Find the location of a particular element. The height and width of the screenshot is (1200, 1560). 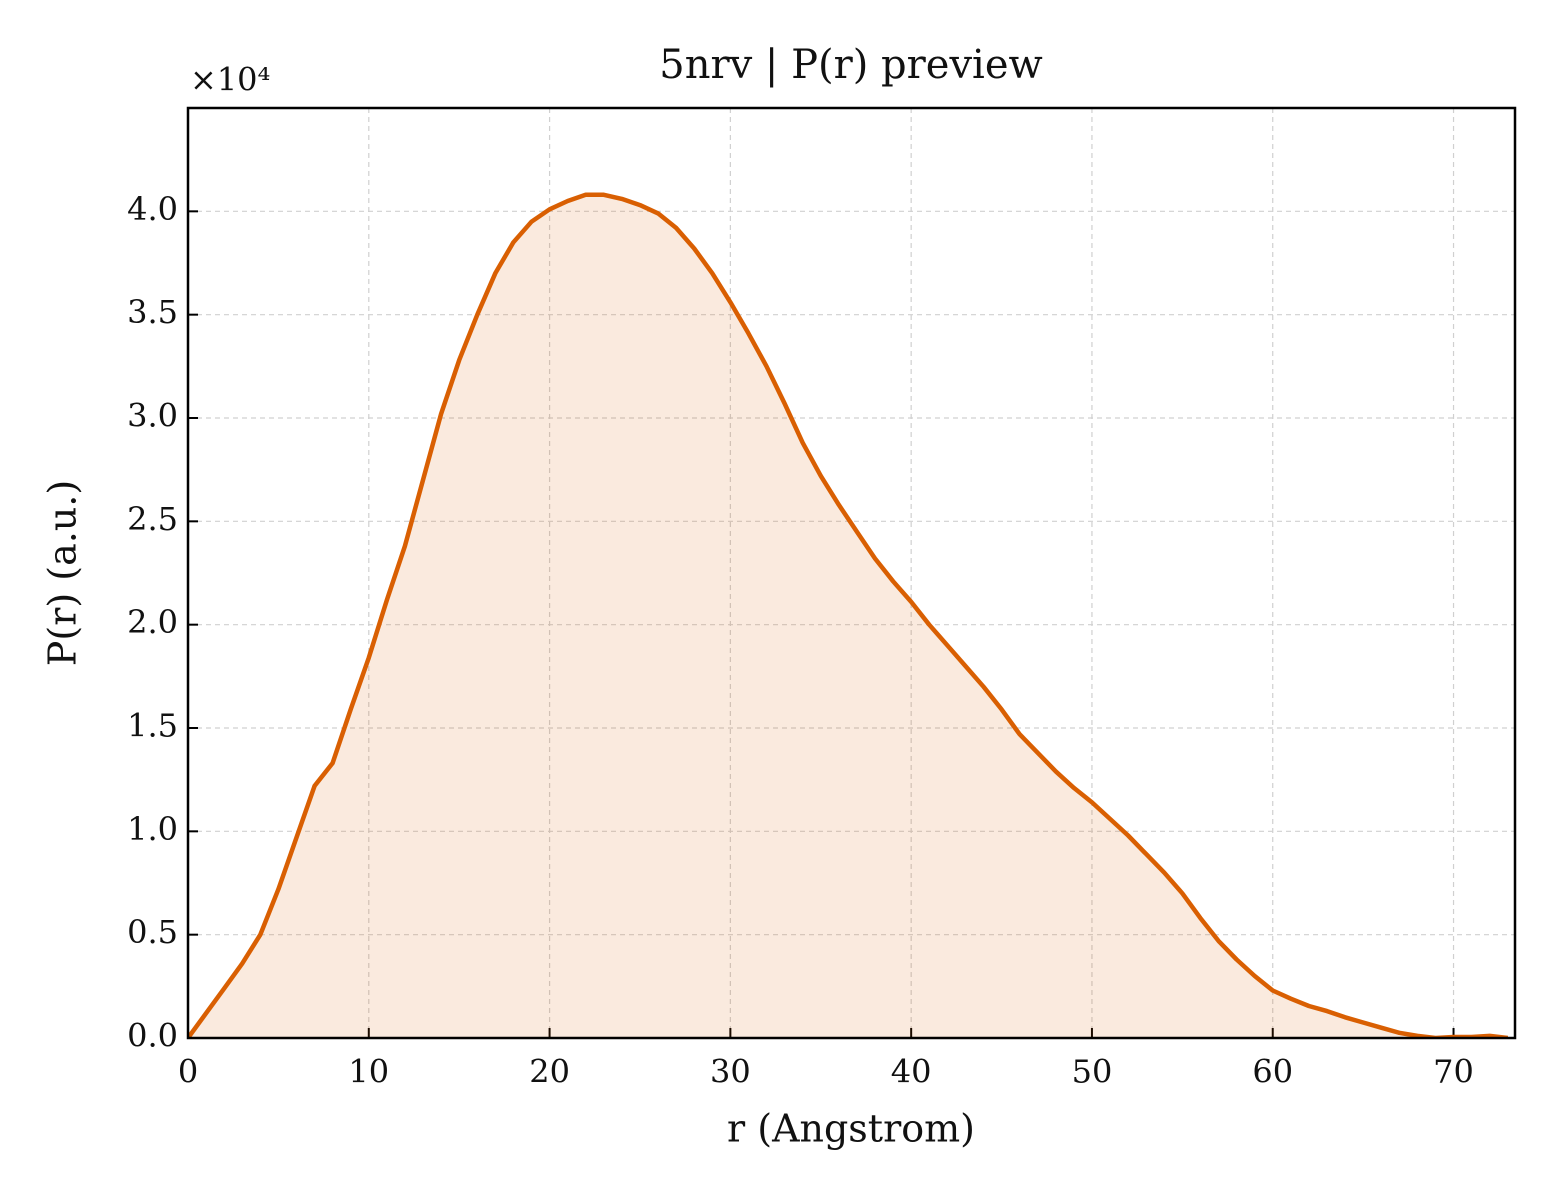

y-tick-label: 1.5 is located at coordinates (152, 726).